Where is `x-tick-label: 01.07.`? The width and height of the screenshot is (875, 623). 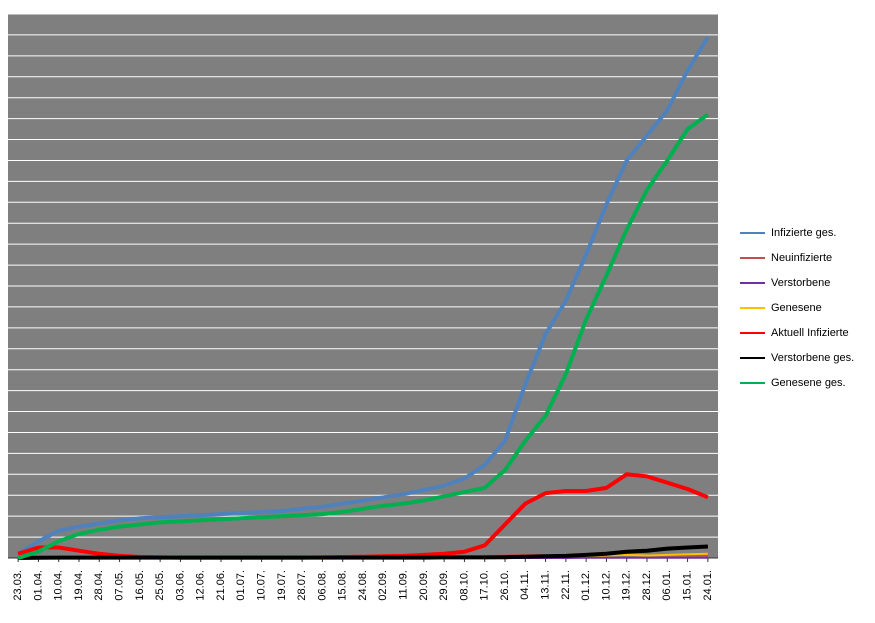 x-tick-label: 01.07. is located at coordinates (241, 585).